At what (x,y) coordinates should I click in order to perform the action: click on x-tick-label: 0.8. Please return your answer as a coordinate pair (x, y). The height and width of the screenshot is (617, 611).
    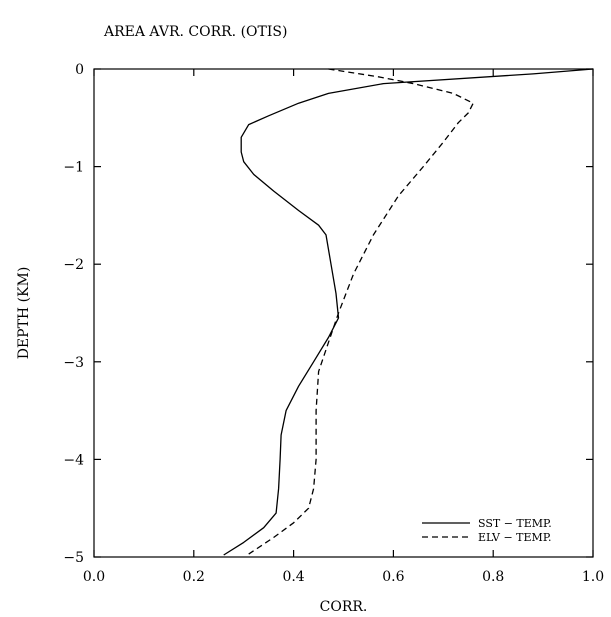
    Looking at the image, I should click on (493, 577).